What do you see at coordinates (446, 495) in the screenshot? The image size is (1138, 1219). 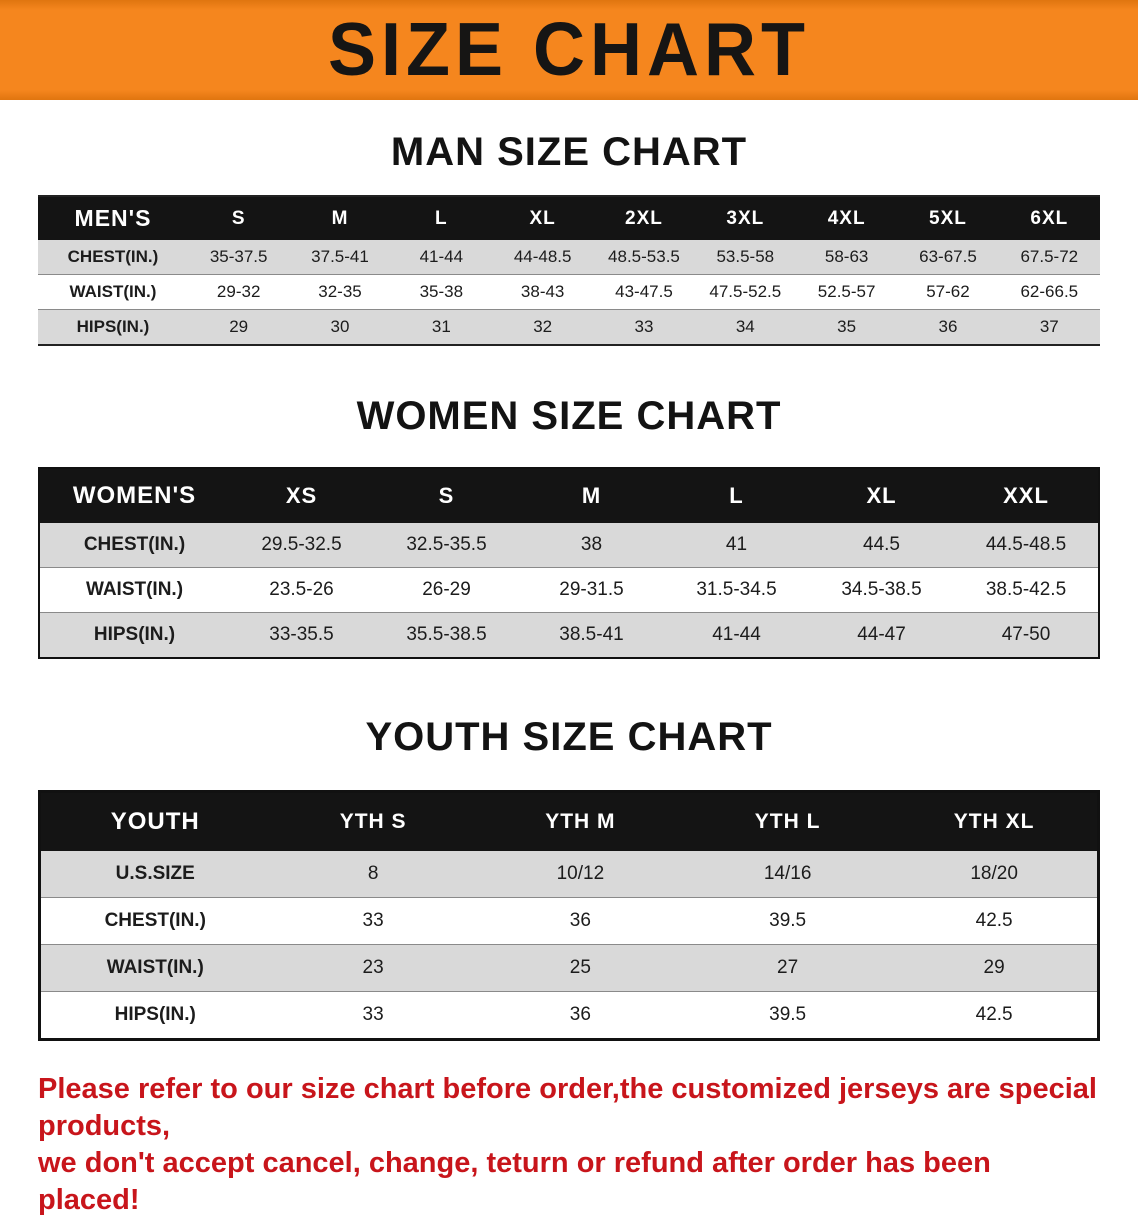 I see `size-column-header: S` at bounding box center [446, 495].